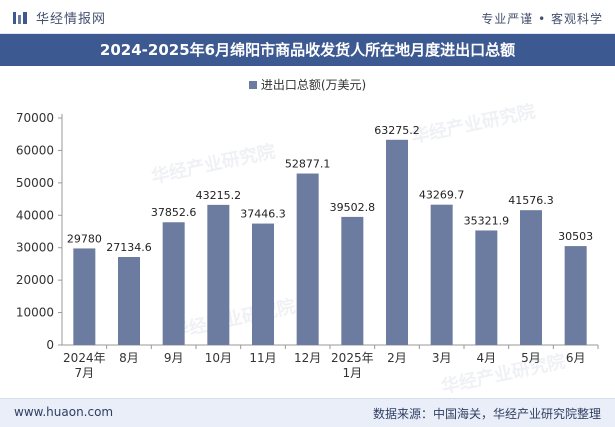 This screenshot has width=615, height=427. I want to click on x-tick-label: 9月, so click(174, 358).